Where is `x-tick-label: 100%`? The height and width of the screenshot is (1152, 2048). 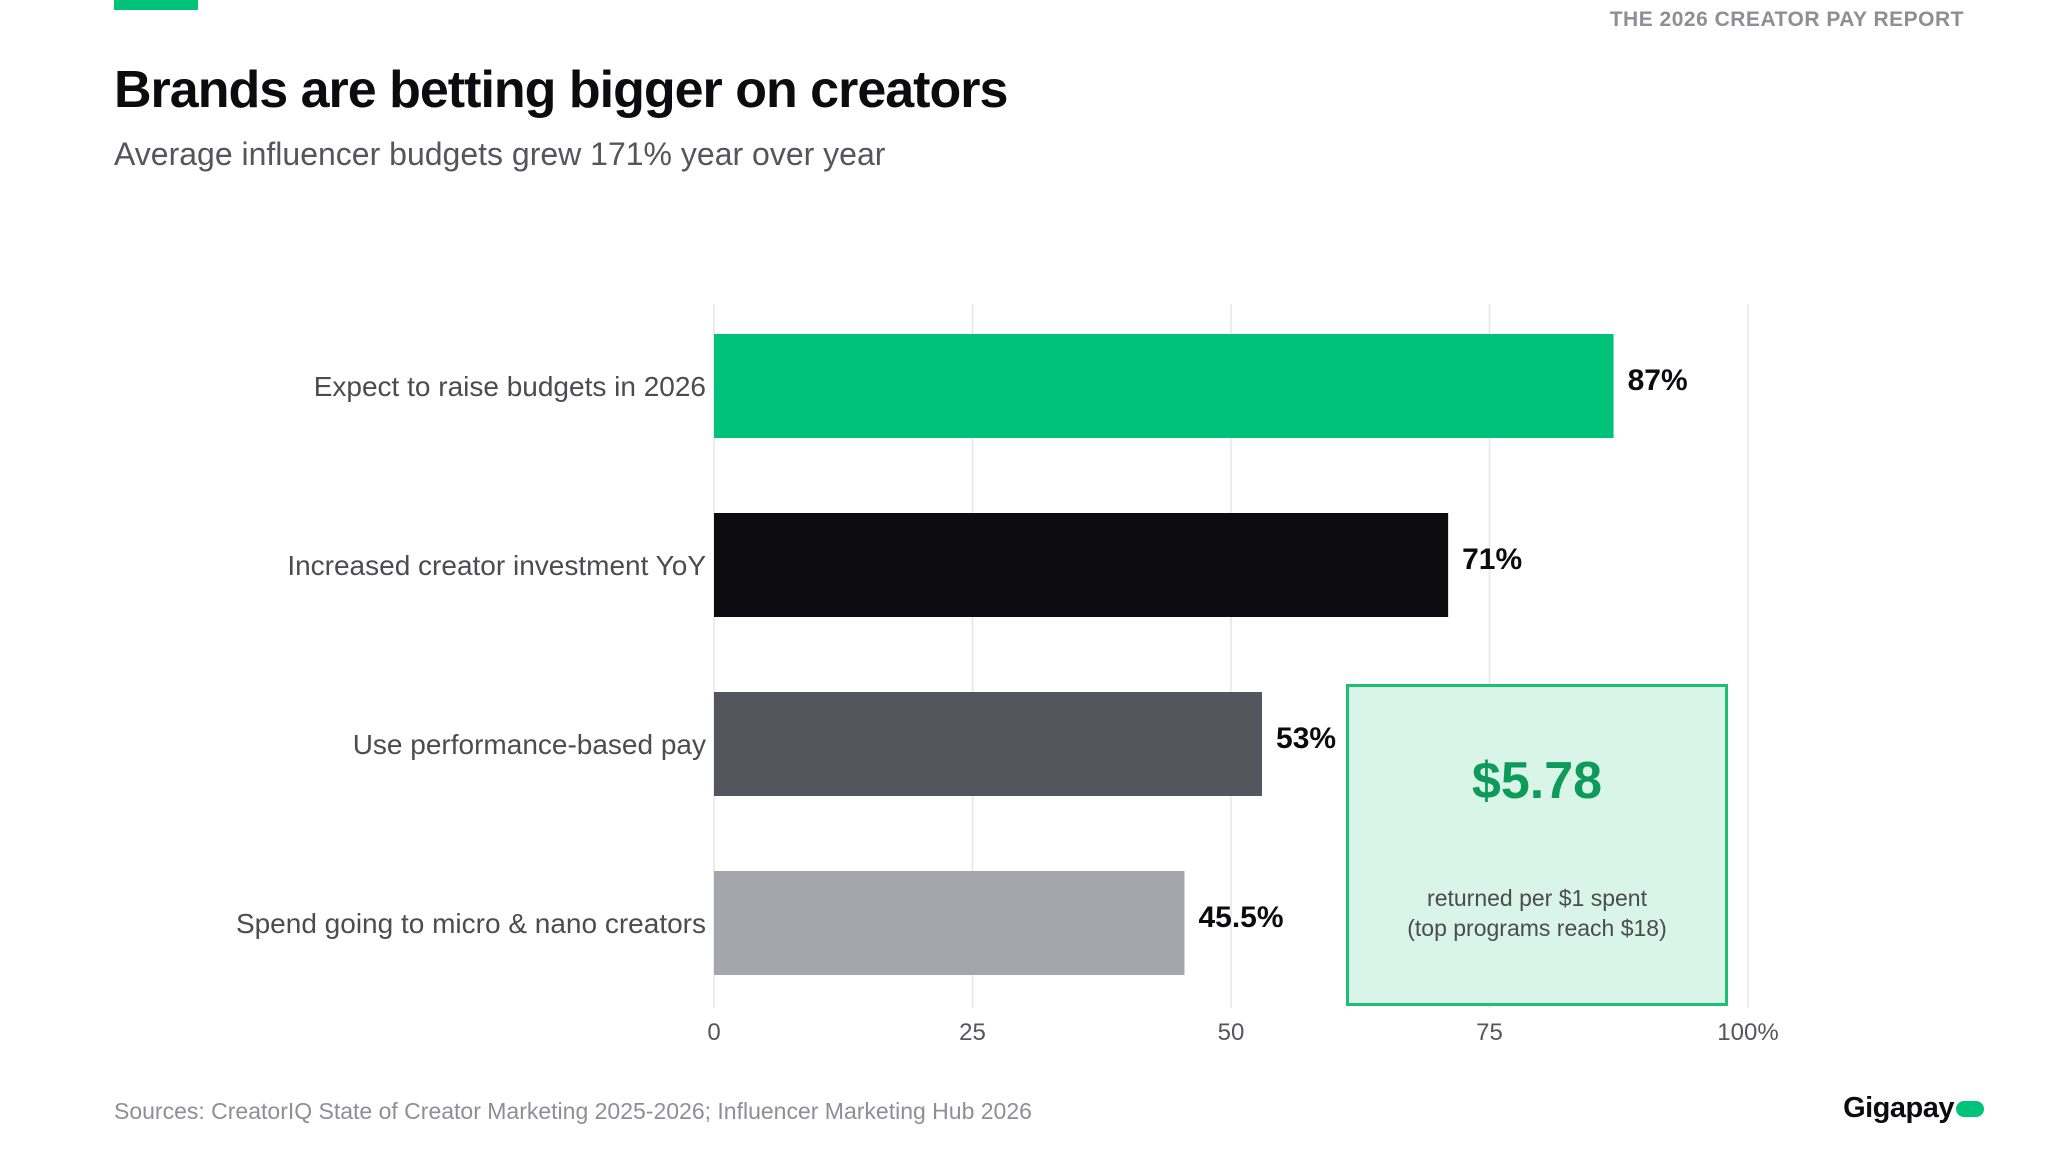 x-tick-label: 100% is located at coordinates (1747, 1032).